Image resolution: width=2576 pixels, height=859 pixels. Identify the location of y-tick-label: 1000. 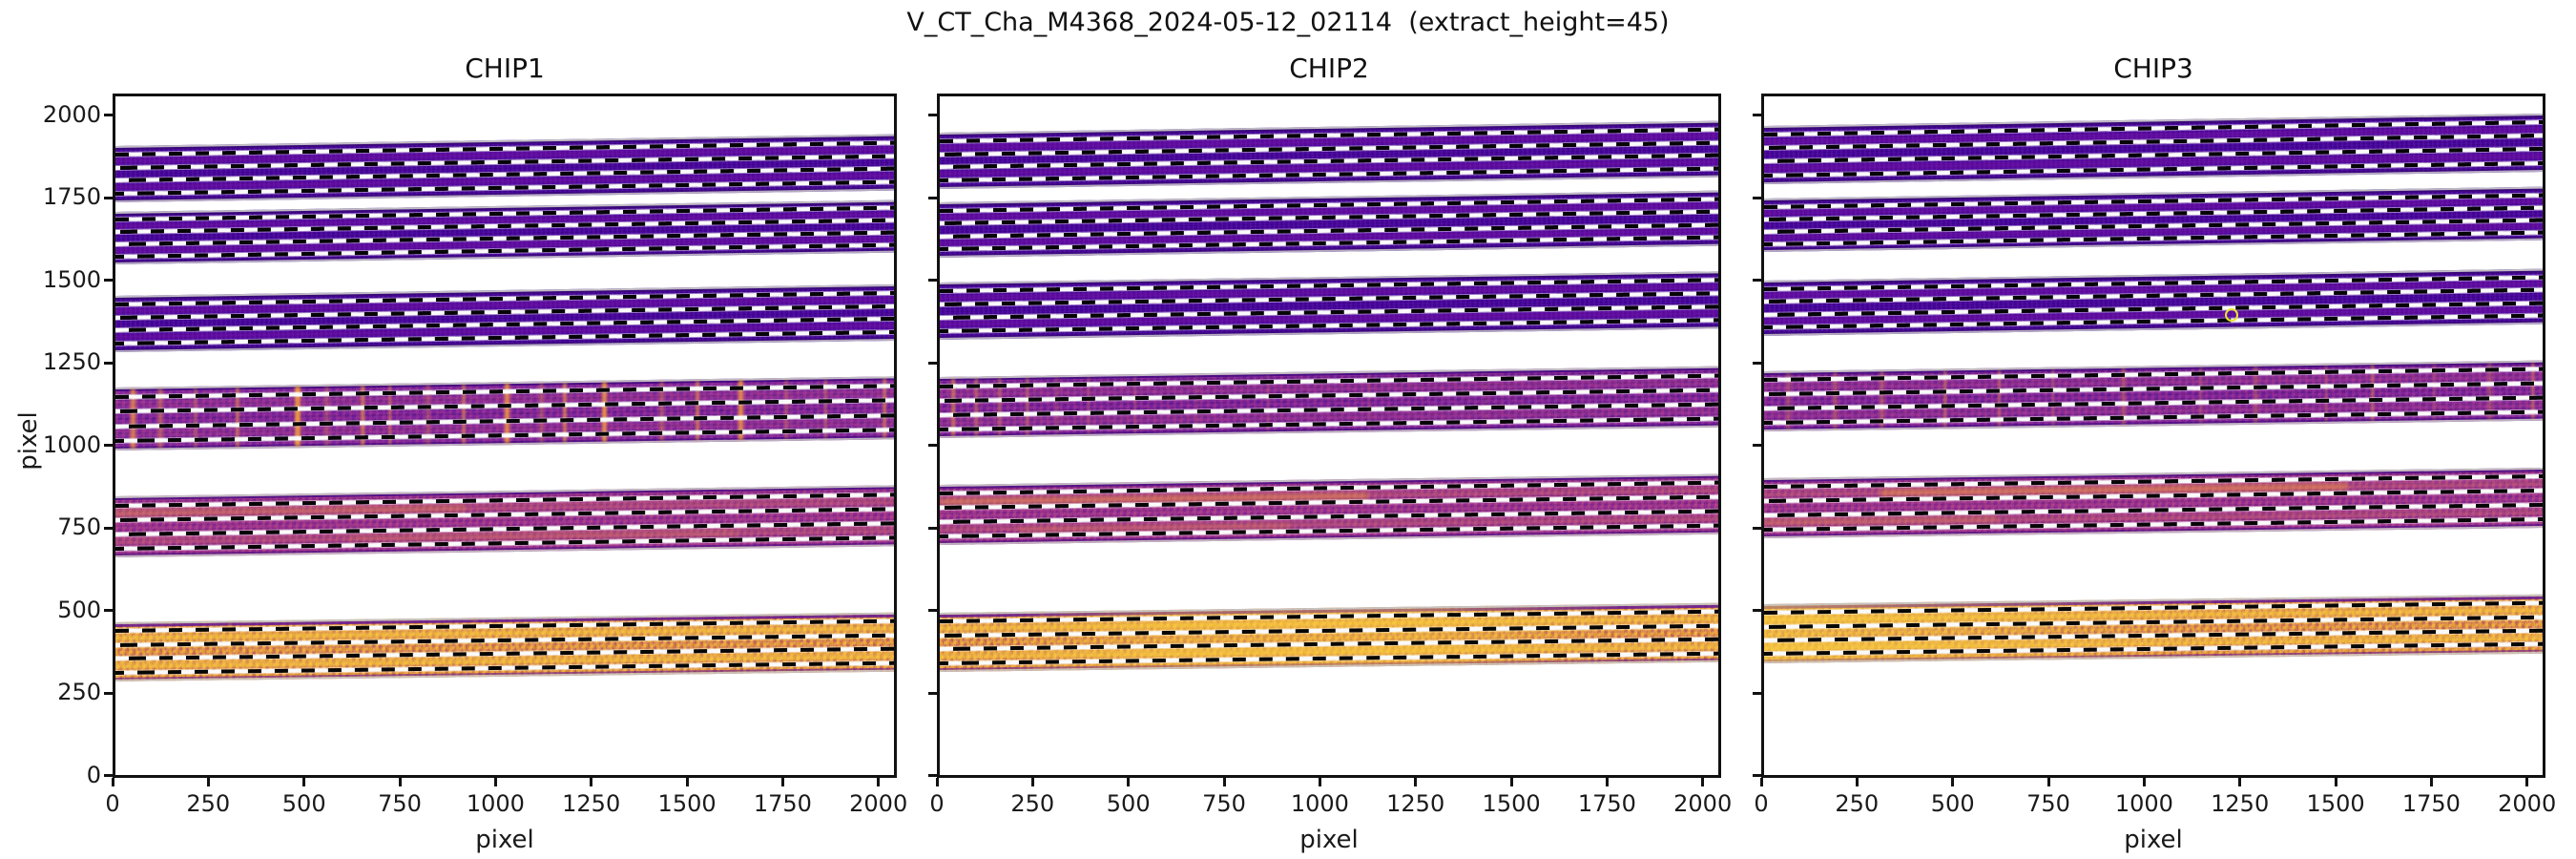
(71, 444).